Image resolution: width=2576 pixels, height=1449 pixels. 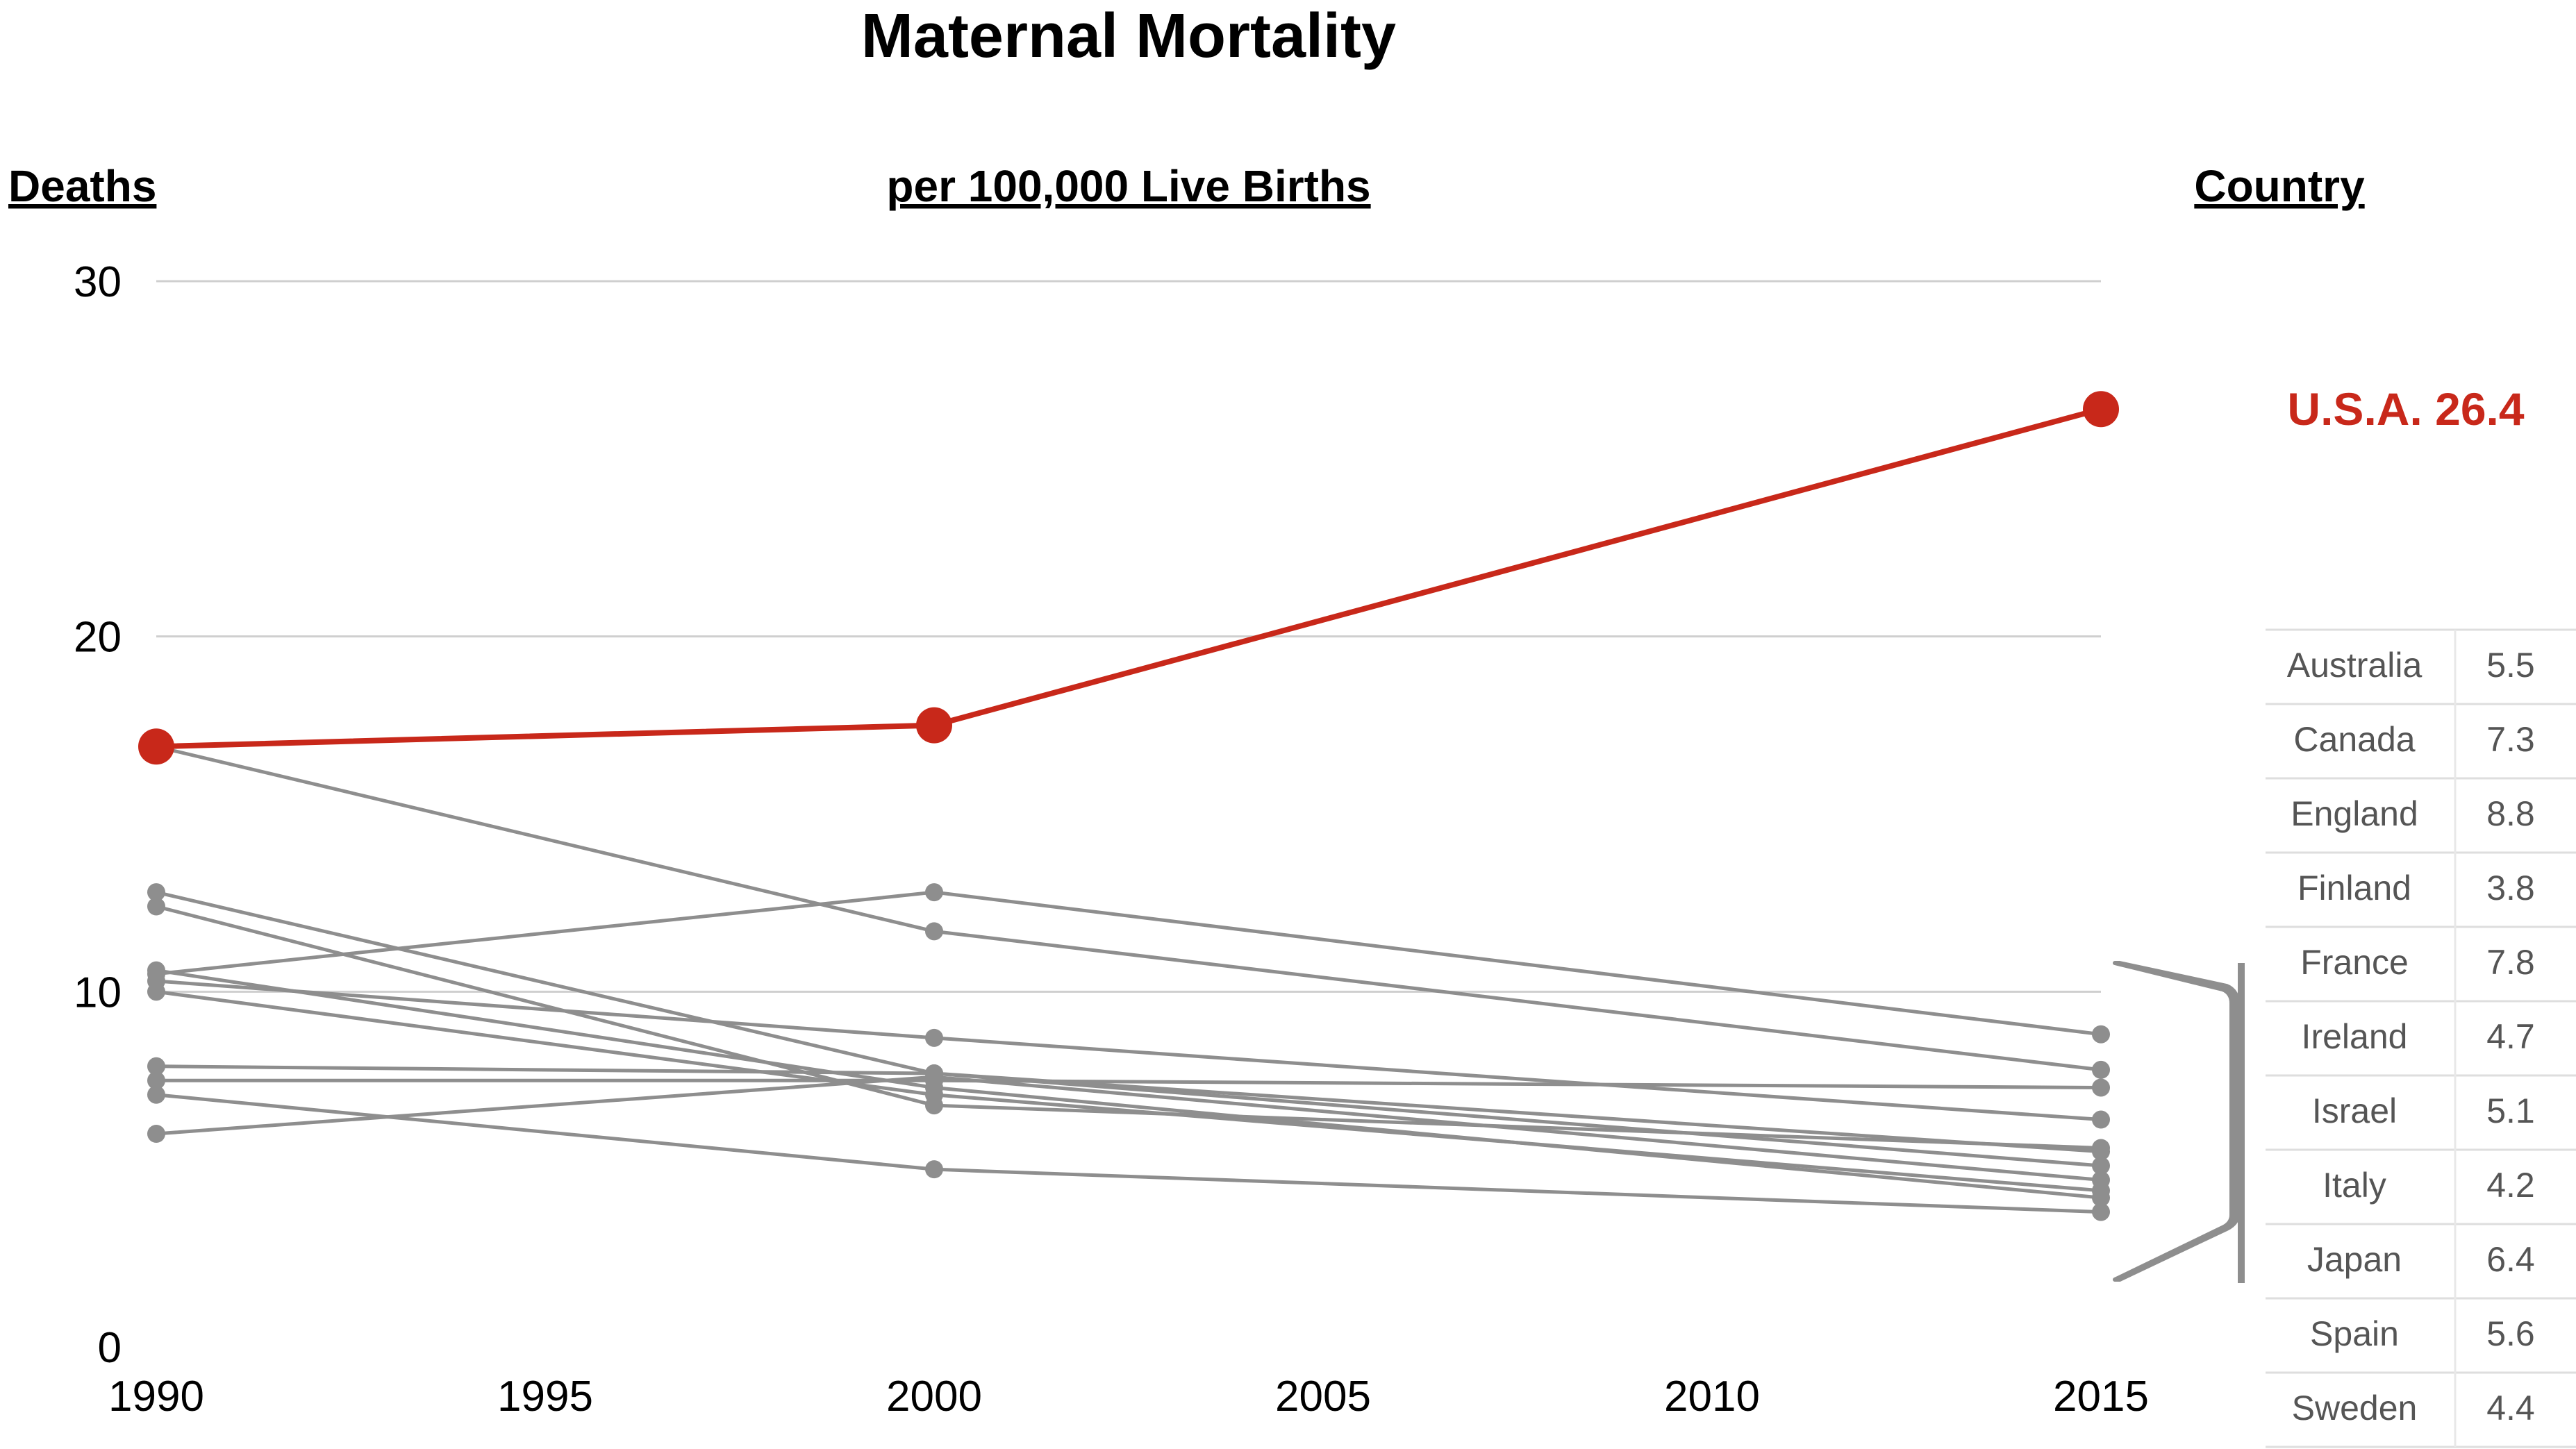 What do you see at coordinates (110, 1348) in the screenshot?
I see `y-tick-label: 0` at bounding box center [110, 1348].